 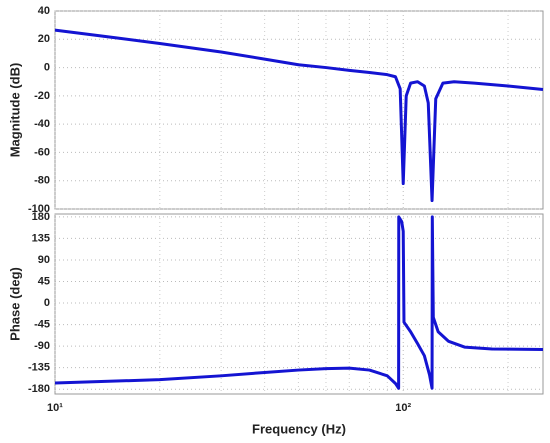 What do you see at coordinates (44, 11) in the screenshot?
I see `y-tick-label: 40` at bounding box center [44, 11].